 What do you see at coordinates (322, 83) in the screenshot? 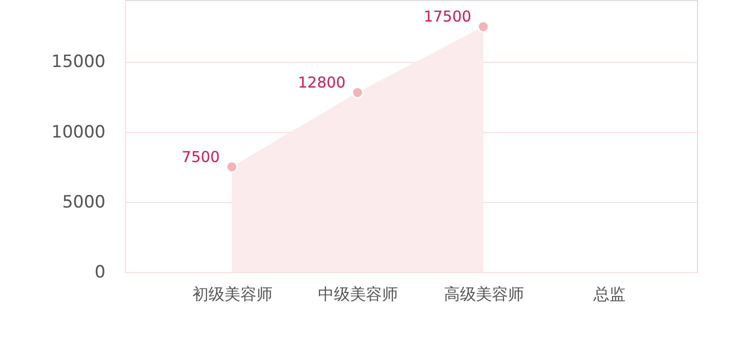
I see `data-label: 12800` at bounding box center [322, 83].